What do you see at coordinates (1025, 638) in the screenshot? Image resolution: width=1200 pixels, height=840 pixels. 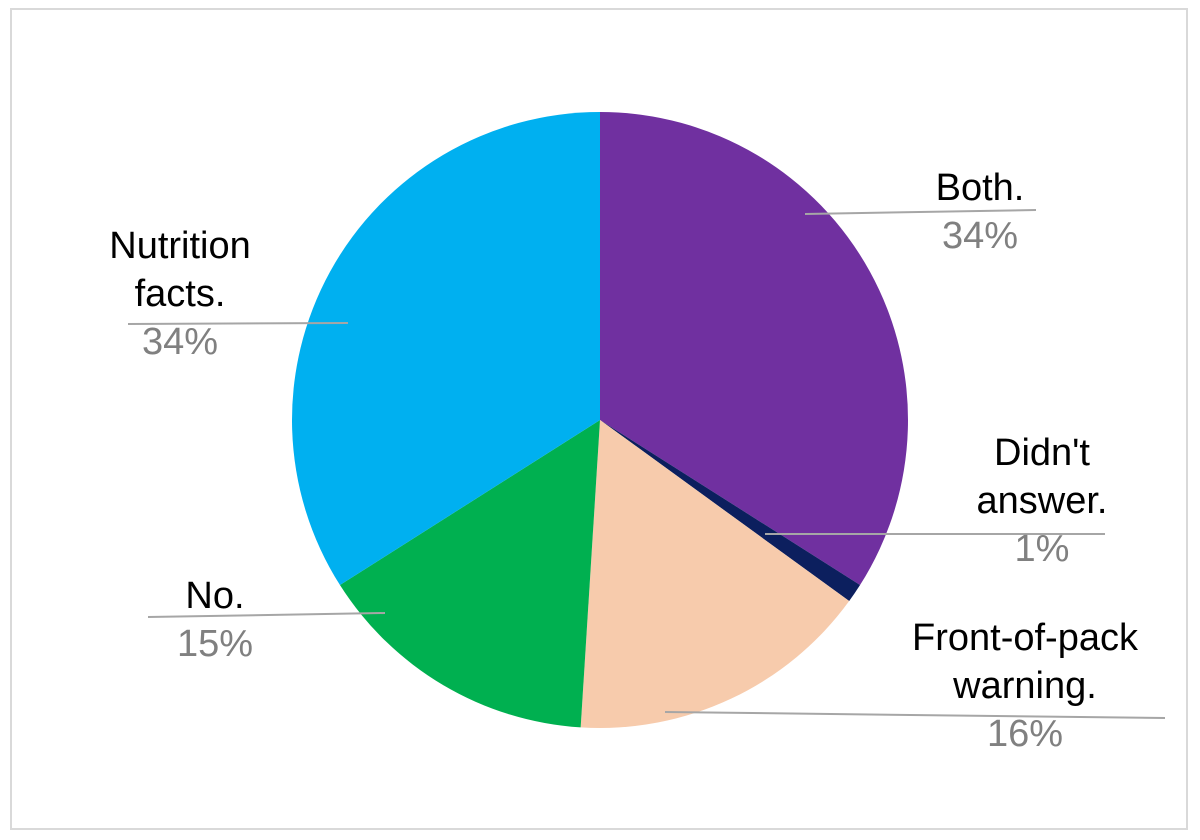 I see `category-label-2-0: Front-of-pack` at bounding box center [1025, 638].